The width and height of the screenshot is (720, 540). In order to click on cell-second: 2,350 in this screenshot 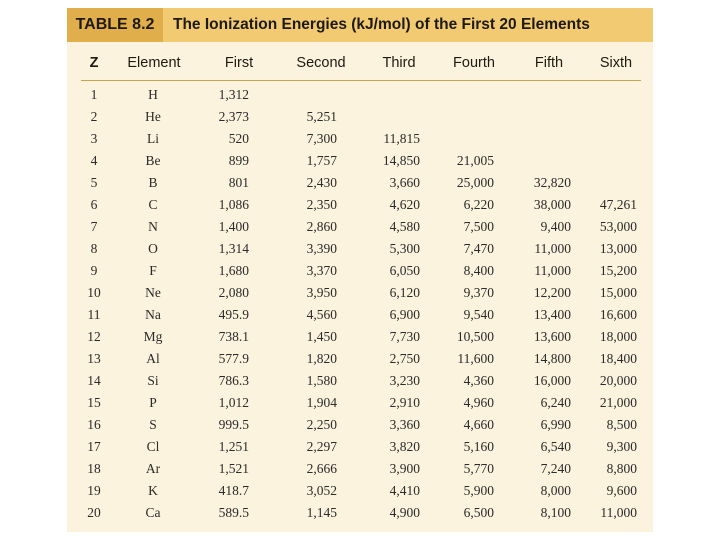, I will do `click(321, 204)`.